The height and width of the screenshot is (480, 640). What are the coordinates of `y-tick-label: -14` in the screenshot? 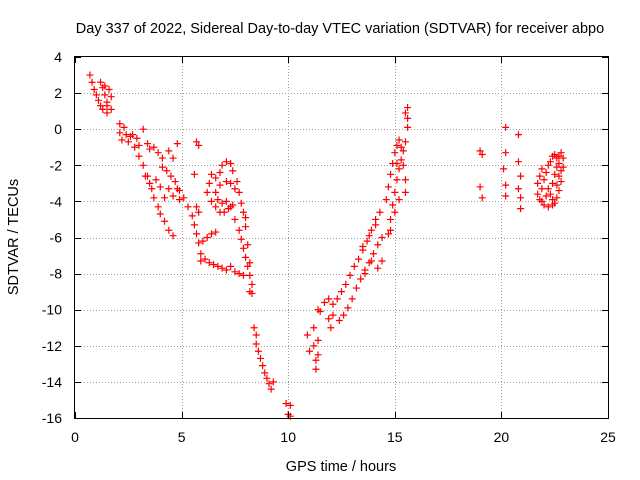 It's located at (52, 382).